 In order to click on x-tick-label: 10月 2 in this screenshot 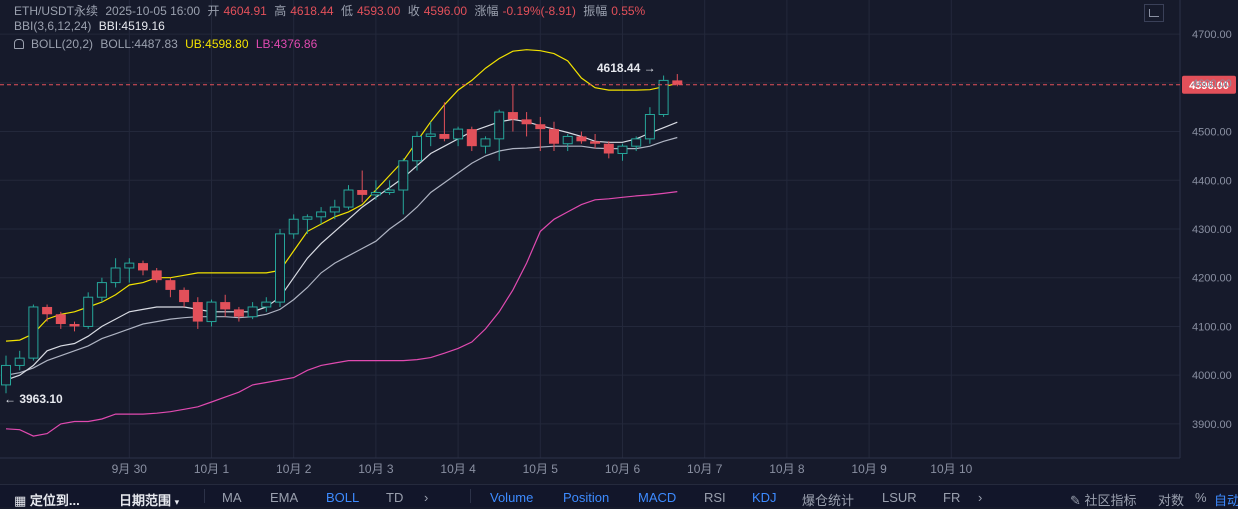, I will do `click(294, 469)`.